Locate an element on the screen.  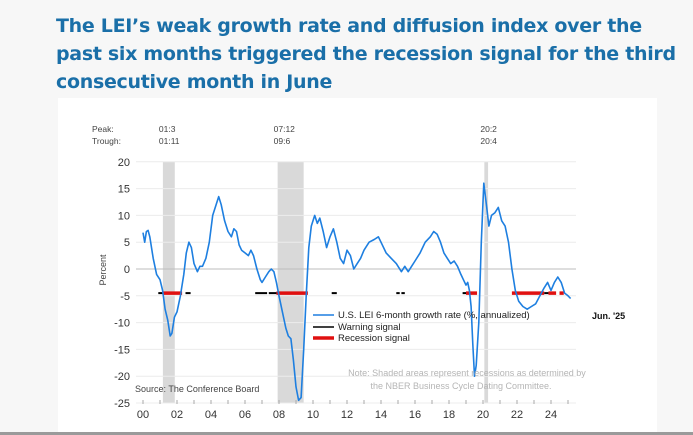
y-tick-label: -10 is located at coordinates (122, 324).